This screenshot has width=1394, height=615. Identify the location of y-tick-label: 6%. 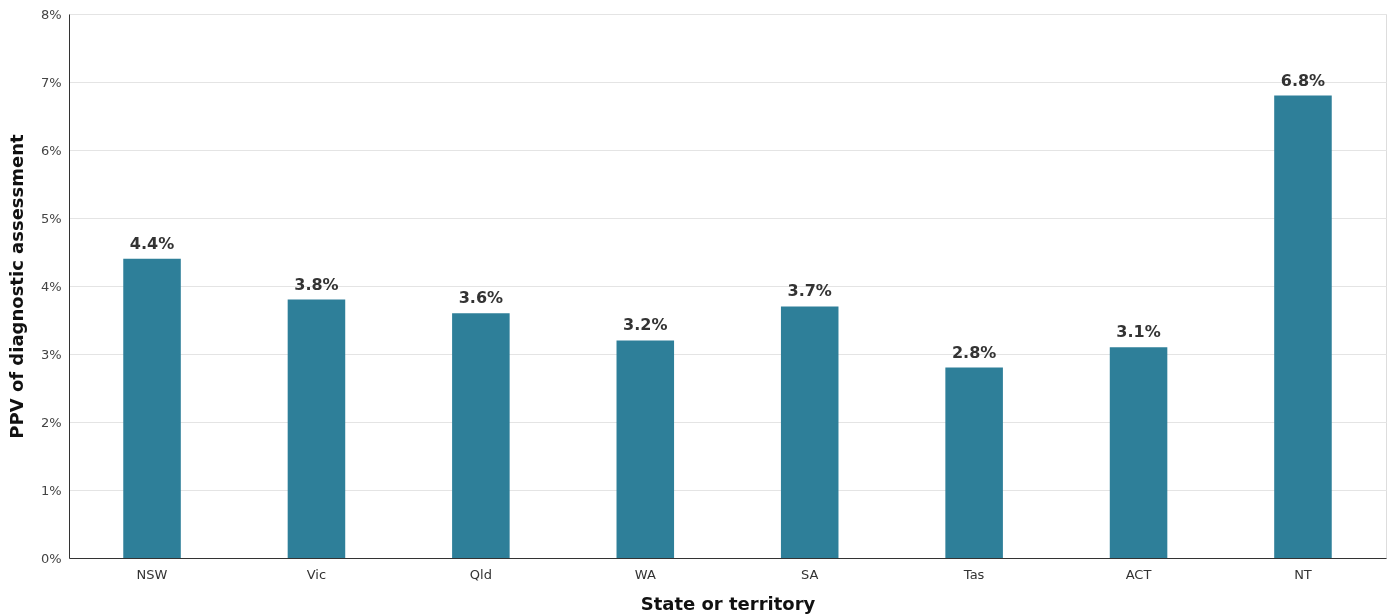
(51, 150).